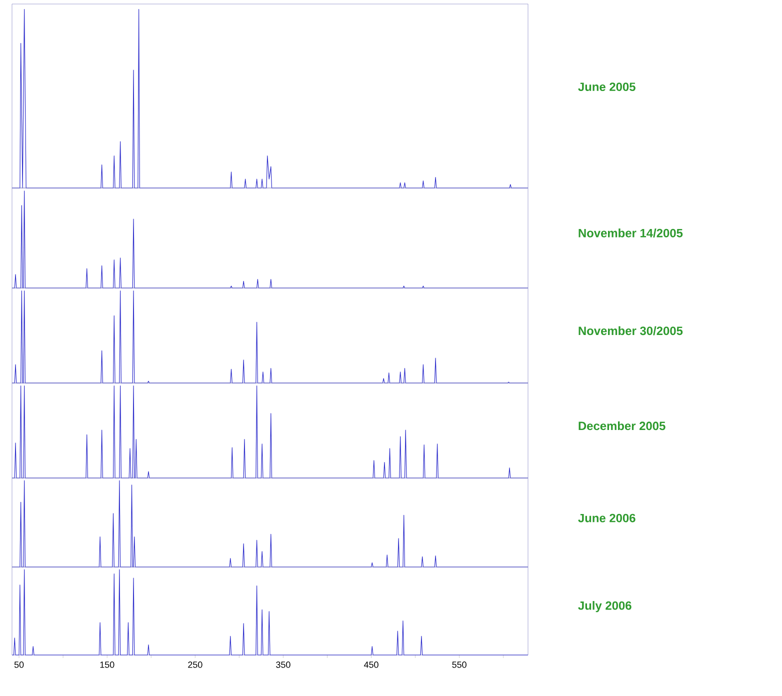 The height and width of the screenshot is (696, 782). What do you see at coordinates (107, 665) in the screenshot?
I see `x-tick-label: 150` at bounding box center [107, 665].